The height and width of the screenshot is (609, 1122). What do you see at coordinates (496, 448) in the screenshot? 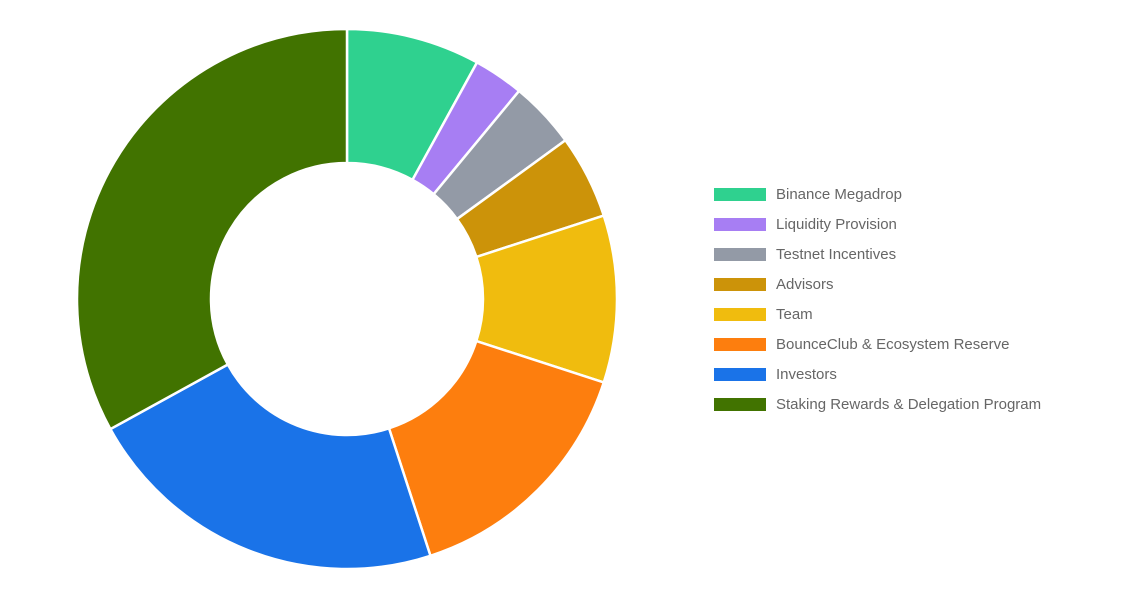
I see `slice-bounceclub-ecosystem-reserve` at bounding box center [496, 448].